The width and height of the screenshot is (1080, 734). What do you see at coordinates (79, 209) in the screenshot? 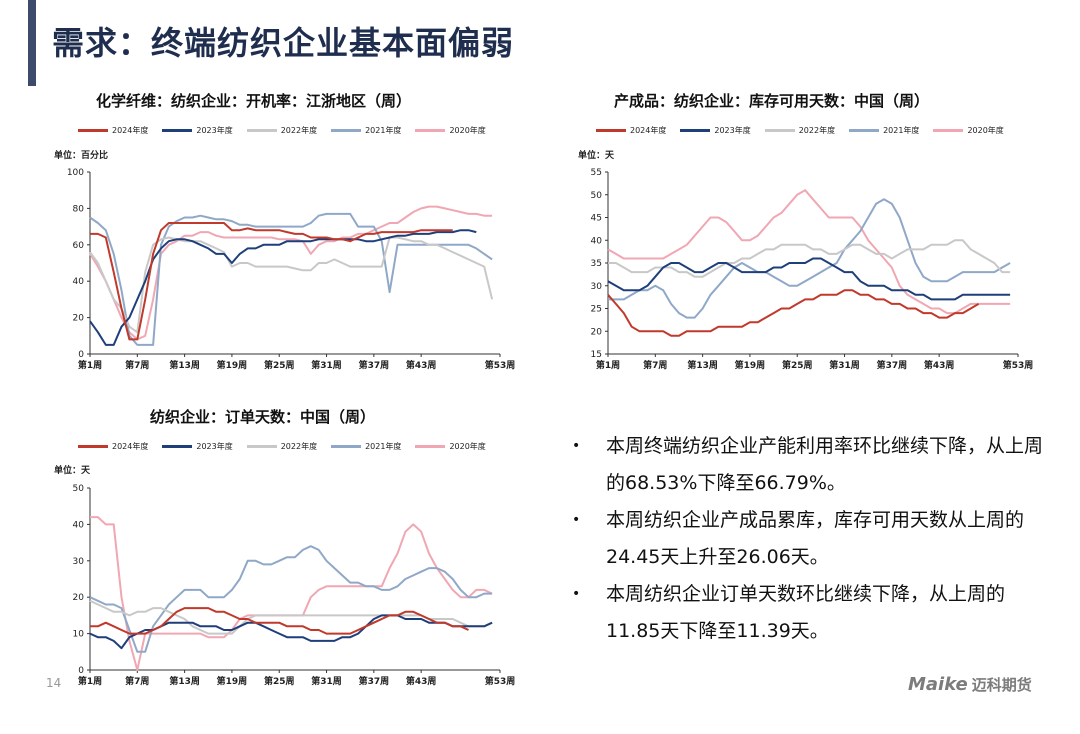
I see `y-tick-label: 80` at bounding box center [79, 209].